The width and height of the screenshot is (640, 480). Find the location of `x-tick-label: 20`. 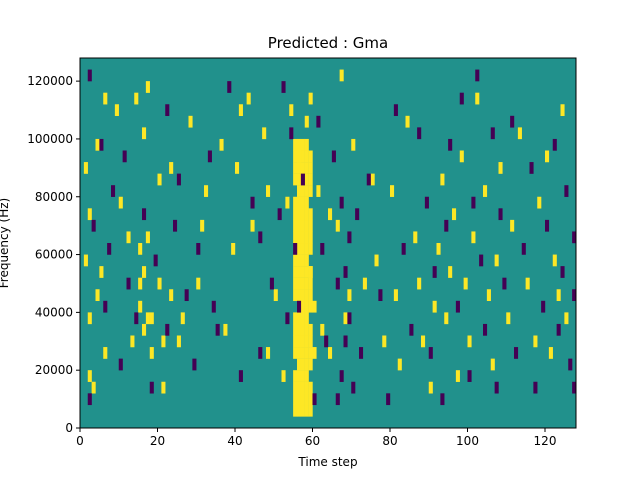

x-tick-label: 20 is located at coordinates (157, 441).